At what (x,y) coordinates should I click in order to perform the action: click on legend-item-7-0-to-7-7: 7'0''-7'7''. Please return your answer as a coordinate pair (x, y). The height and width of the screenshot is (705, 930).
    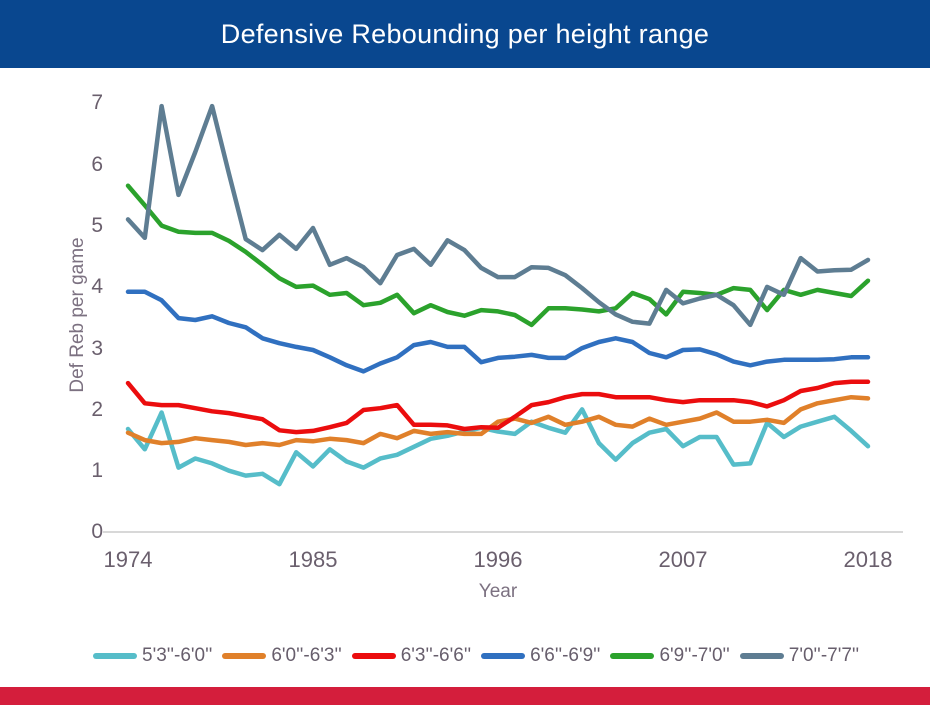
    Looking at the image, I should click on (799, 656).